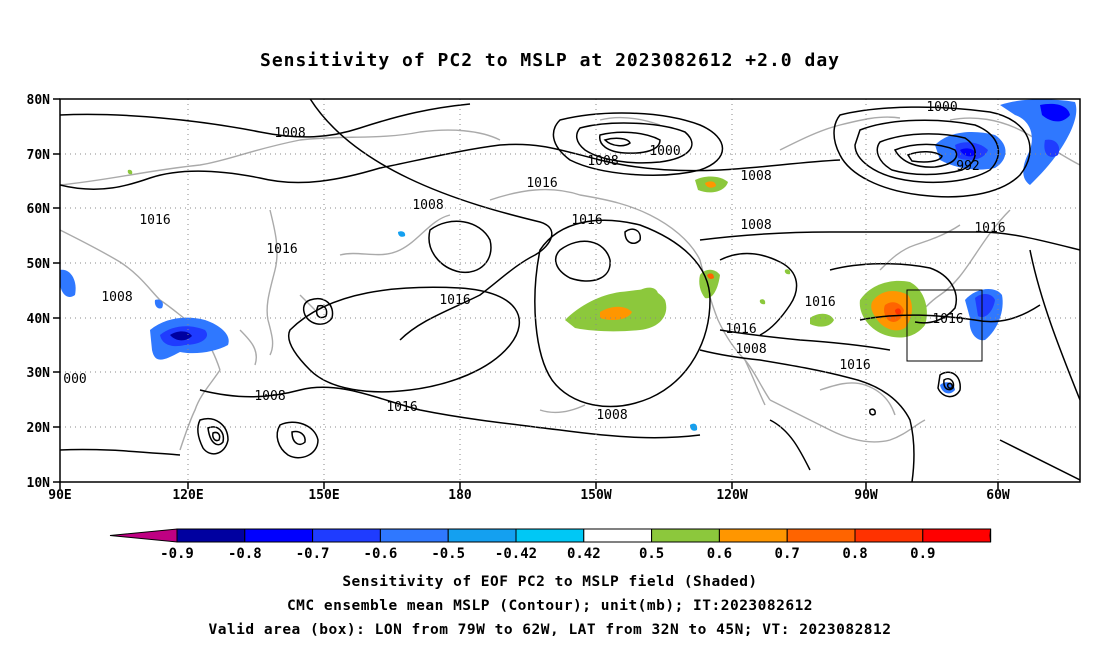  I want to click on colorbar-label: -0.6, so click(381, 554).